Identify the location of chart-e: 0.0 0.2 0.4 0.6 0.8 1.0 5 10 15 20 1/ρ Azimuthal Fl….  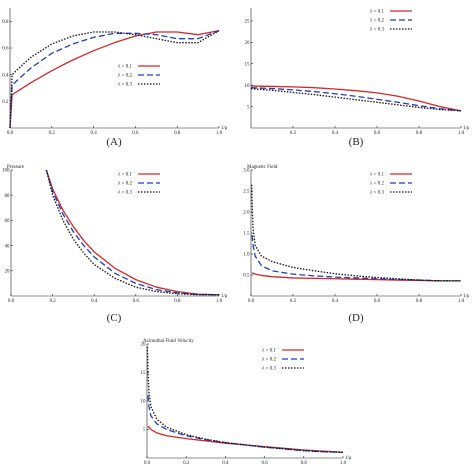
(246, 402).